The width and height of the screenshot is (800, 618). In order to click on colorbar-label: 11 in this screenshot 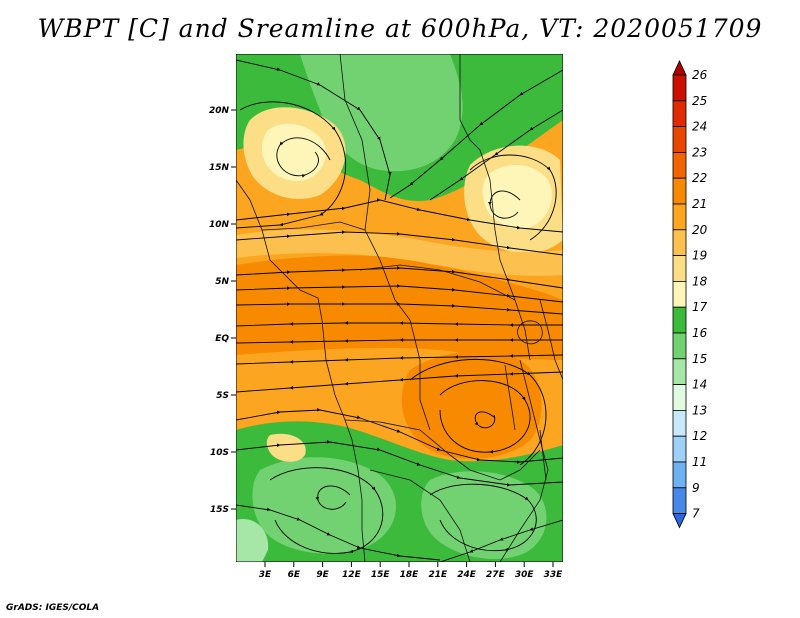, I will do `click(699, 462)`.